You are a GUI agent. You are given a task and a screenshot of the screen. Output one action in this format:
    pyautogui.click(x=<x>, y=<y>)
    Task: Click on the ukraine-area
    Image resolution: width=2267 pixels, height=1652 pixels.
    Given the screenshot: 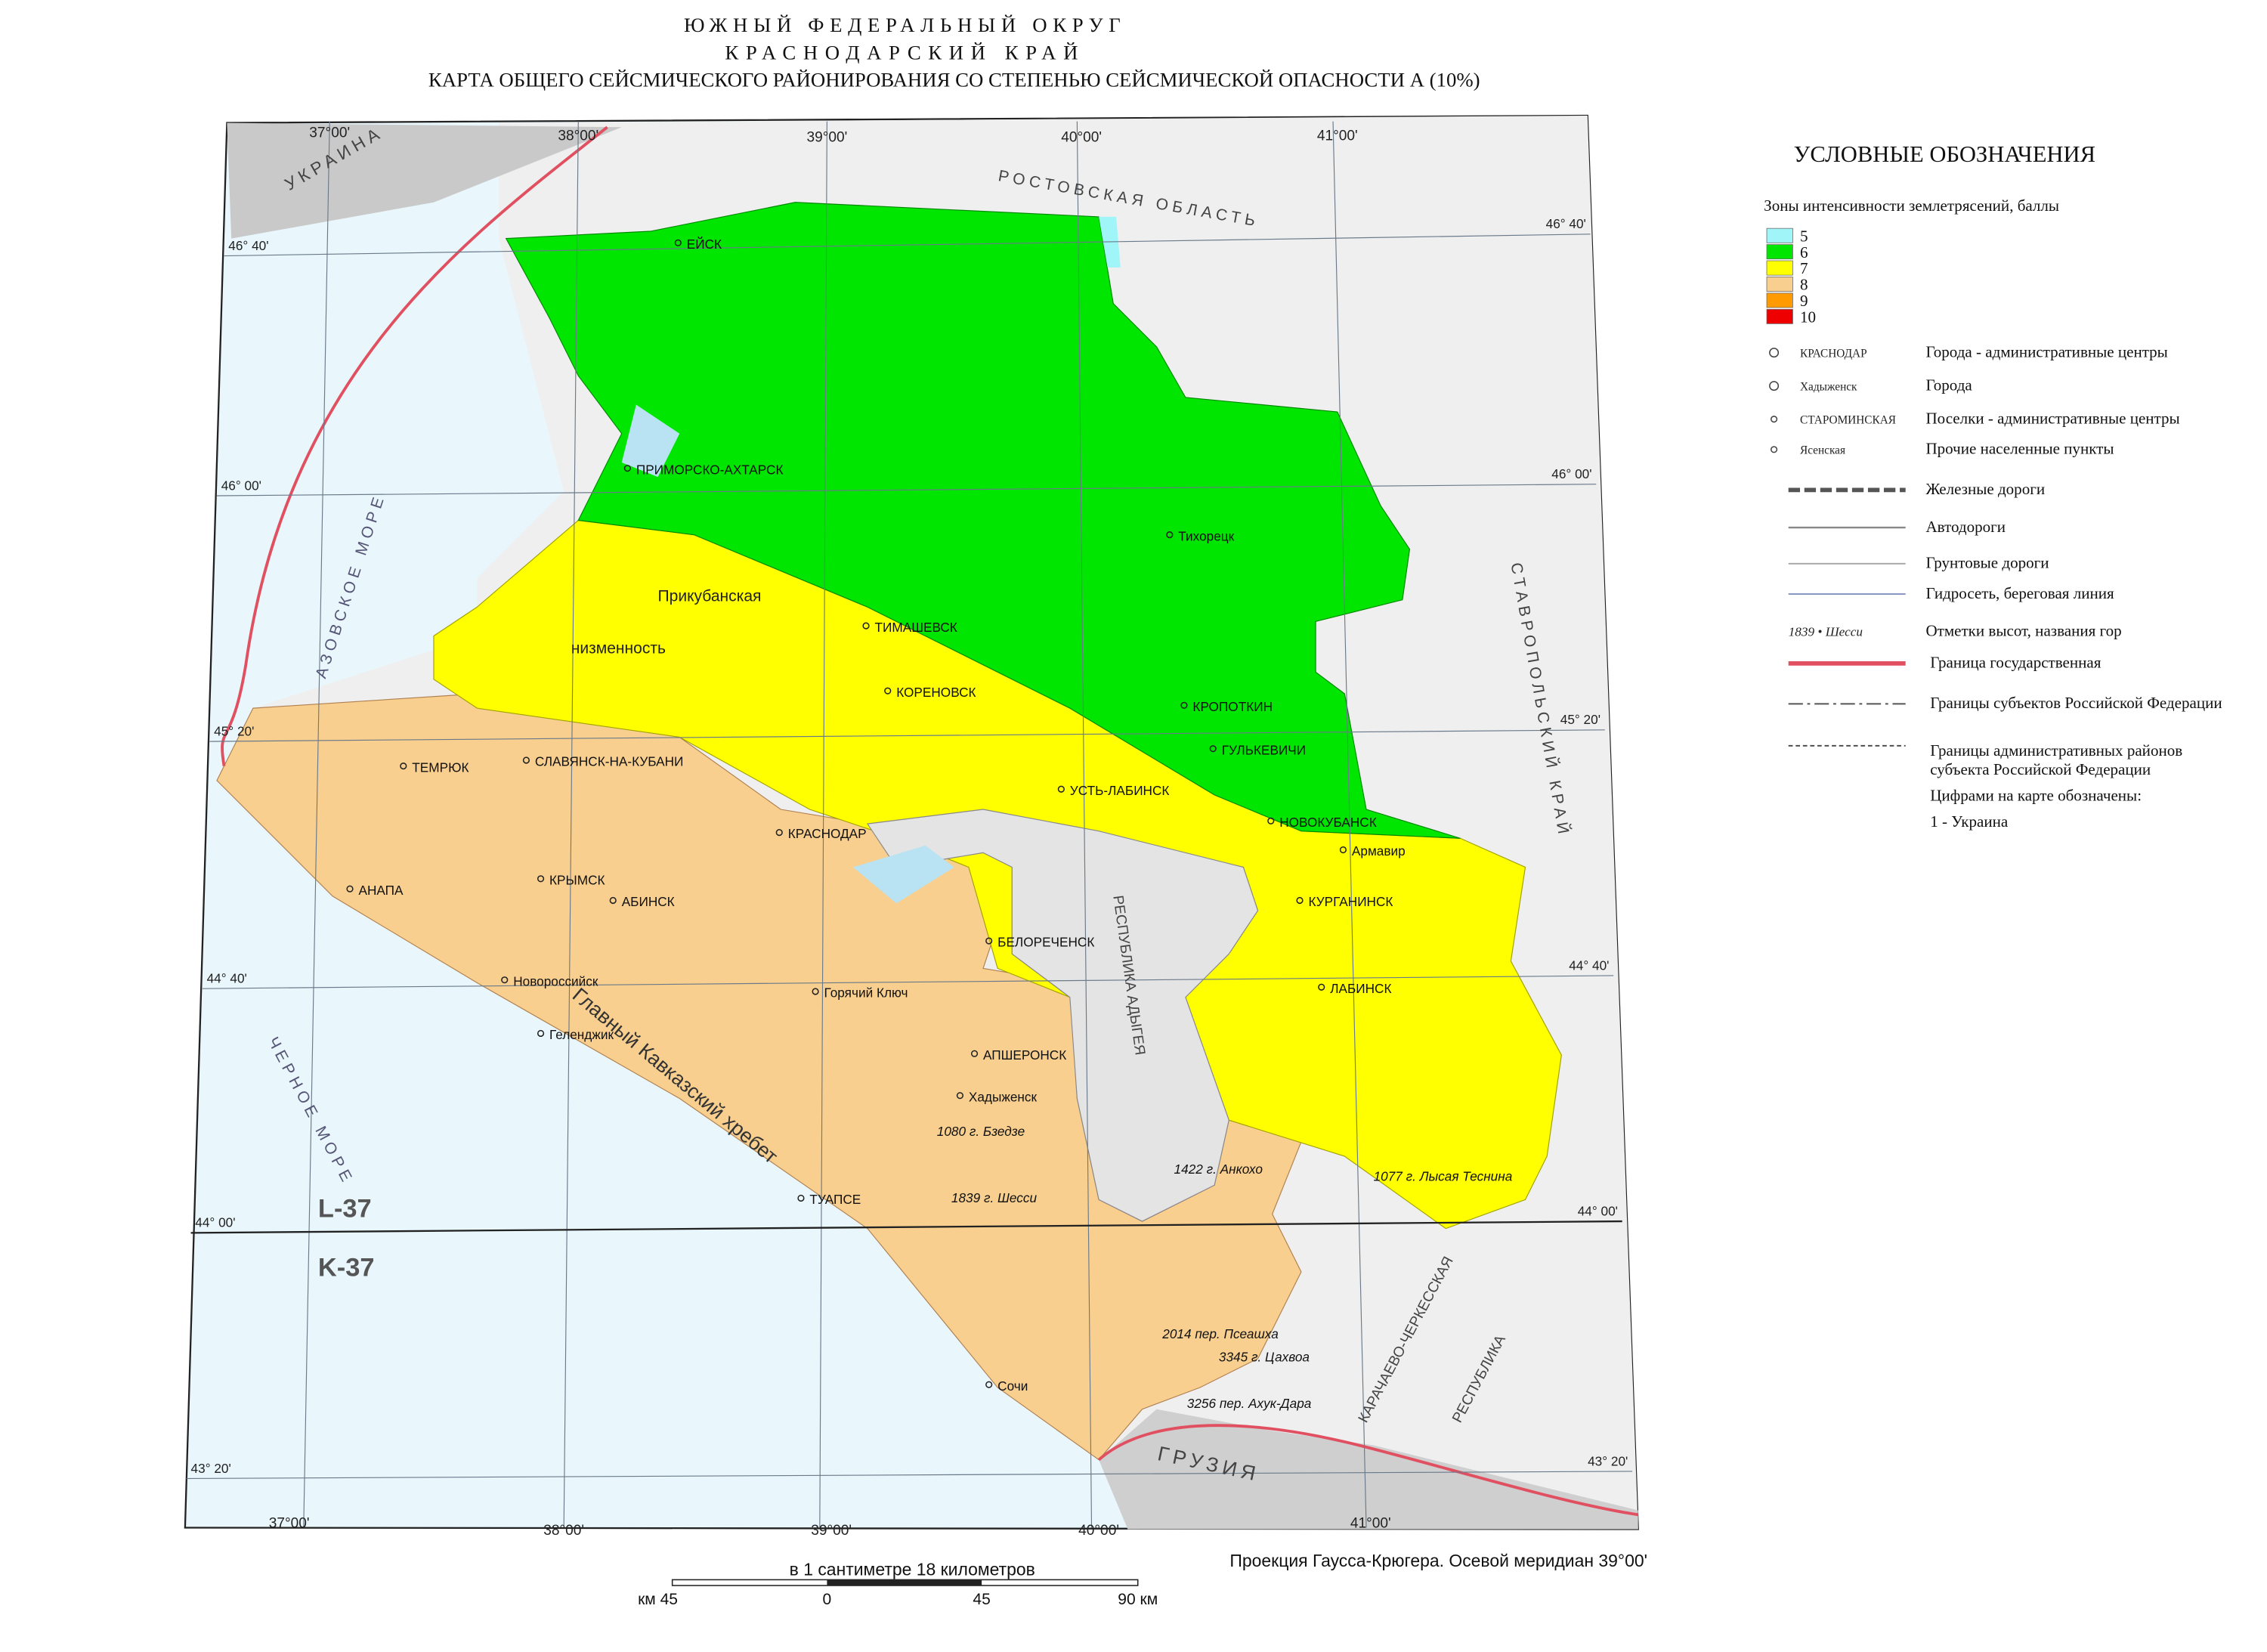 What is the action you would take?
    pyautogui.click(x=425, y=180)
    